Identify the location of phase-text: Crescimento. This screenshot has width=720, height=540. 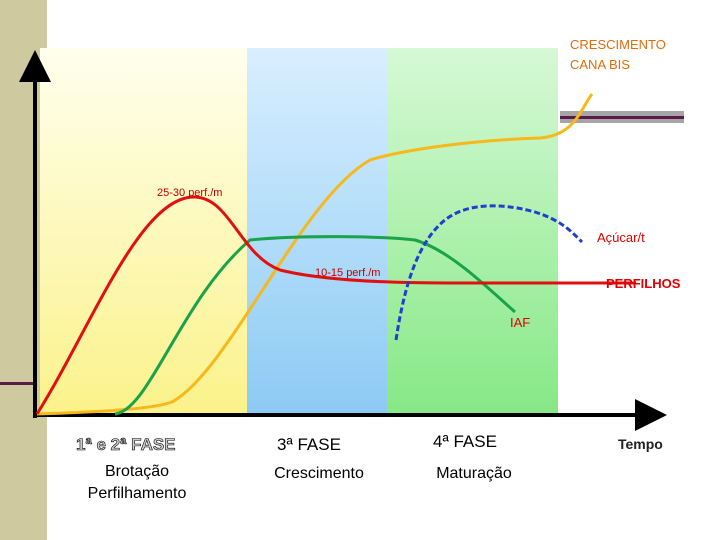
(319, 473).